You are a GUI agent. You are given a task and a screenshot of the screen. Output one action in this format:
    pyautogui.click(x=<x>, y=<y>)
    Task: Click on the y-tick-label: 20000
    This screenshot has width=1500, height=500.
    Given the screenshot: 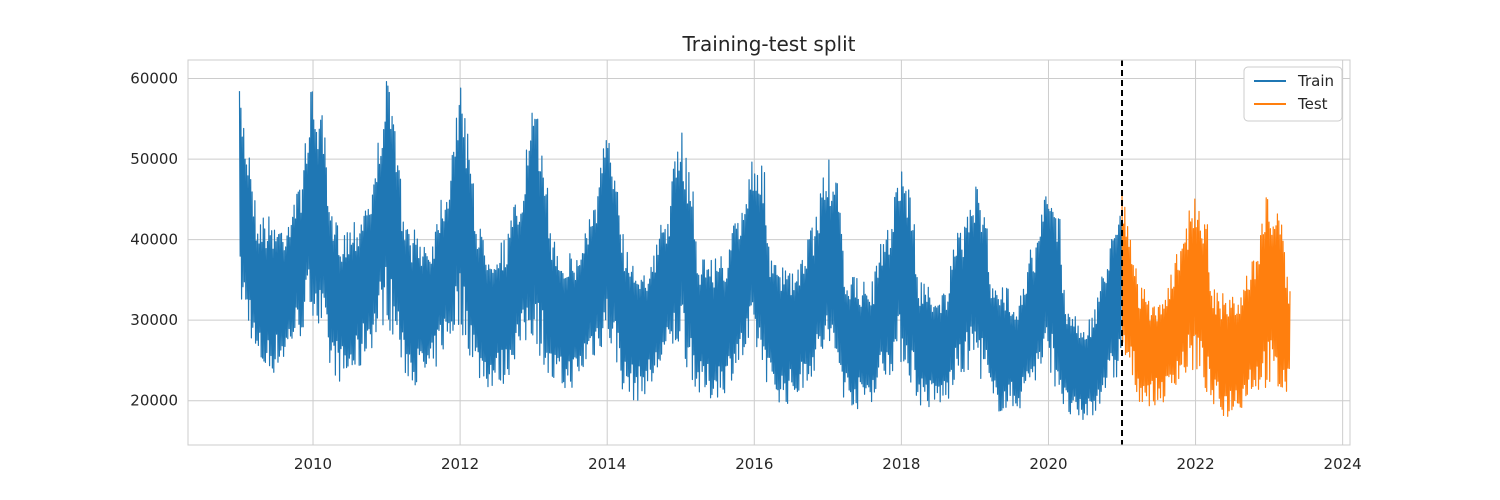 What is the action you would take?
    pyautogui.click(x=154, y=401)
    